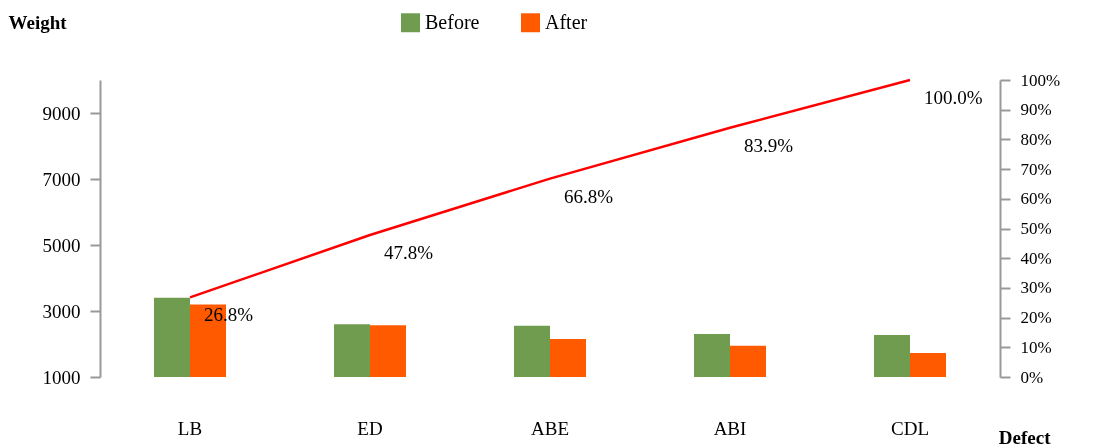  I want to click on data-label: 100.0%, so click(953, 97).